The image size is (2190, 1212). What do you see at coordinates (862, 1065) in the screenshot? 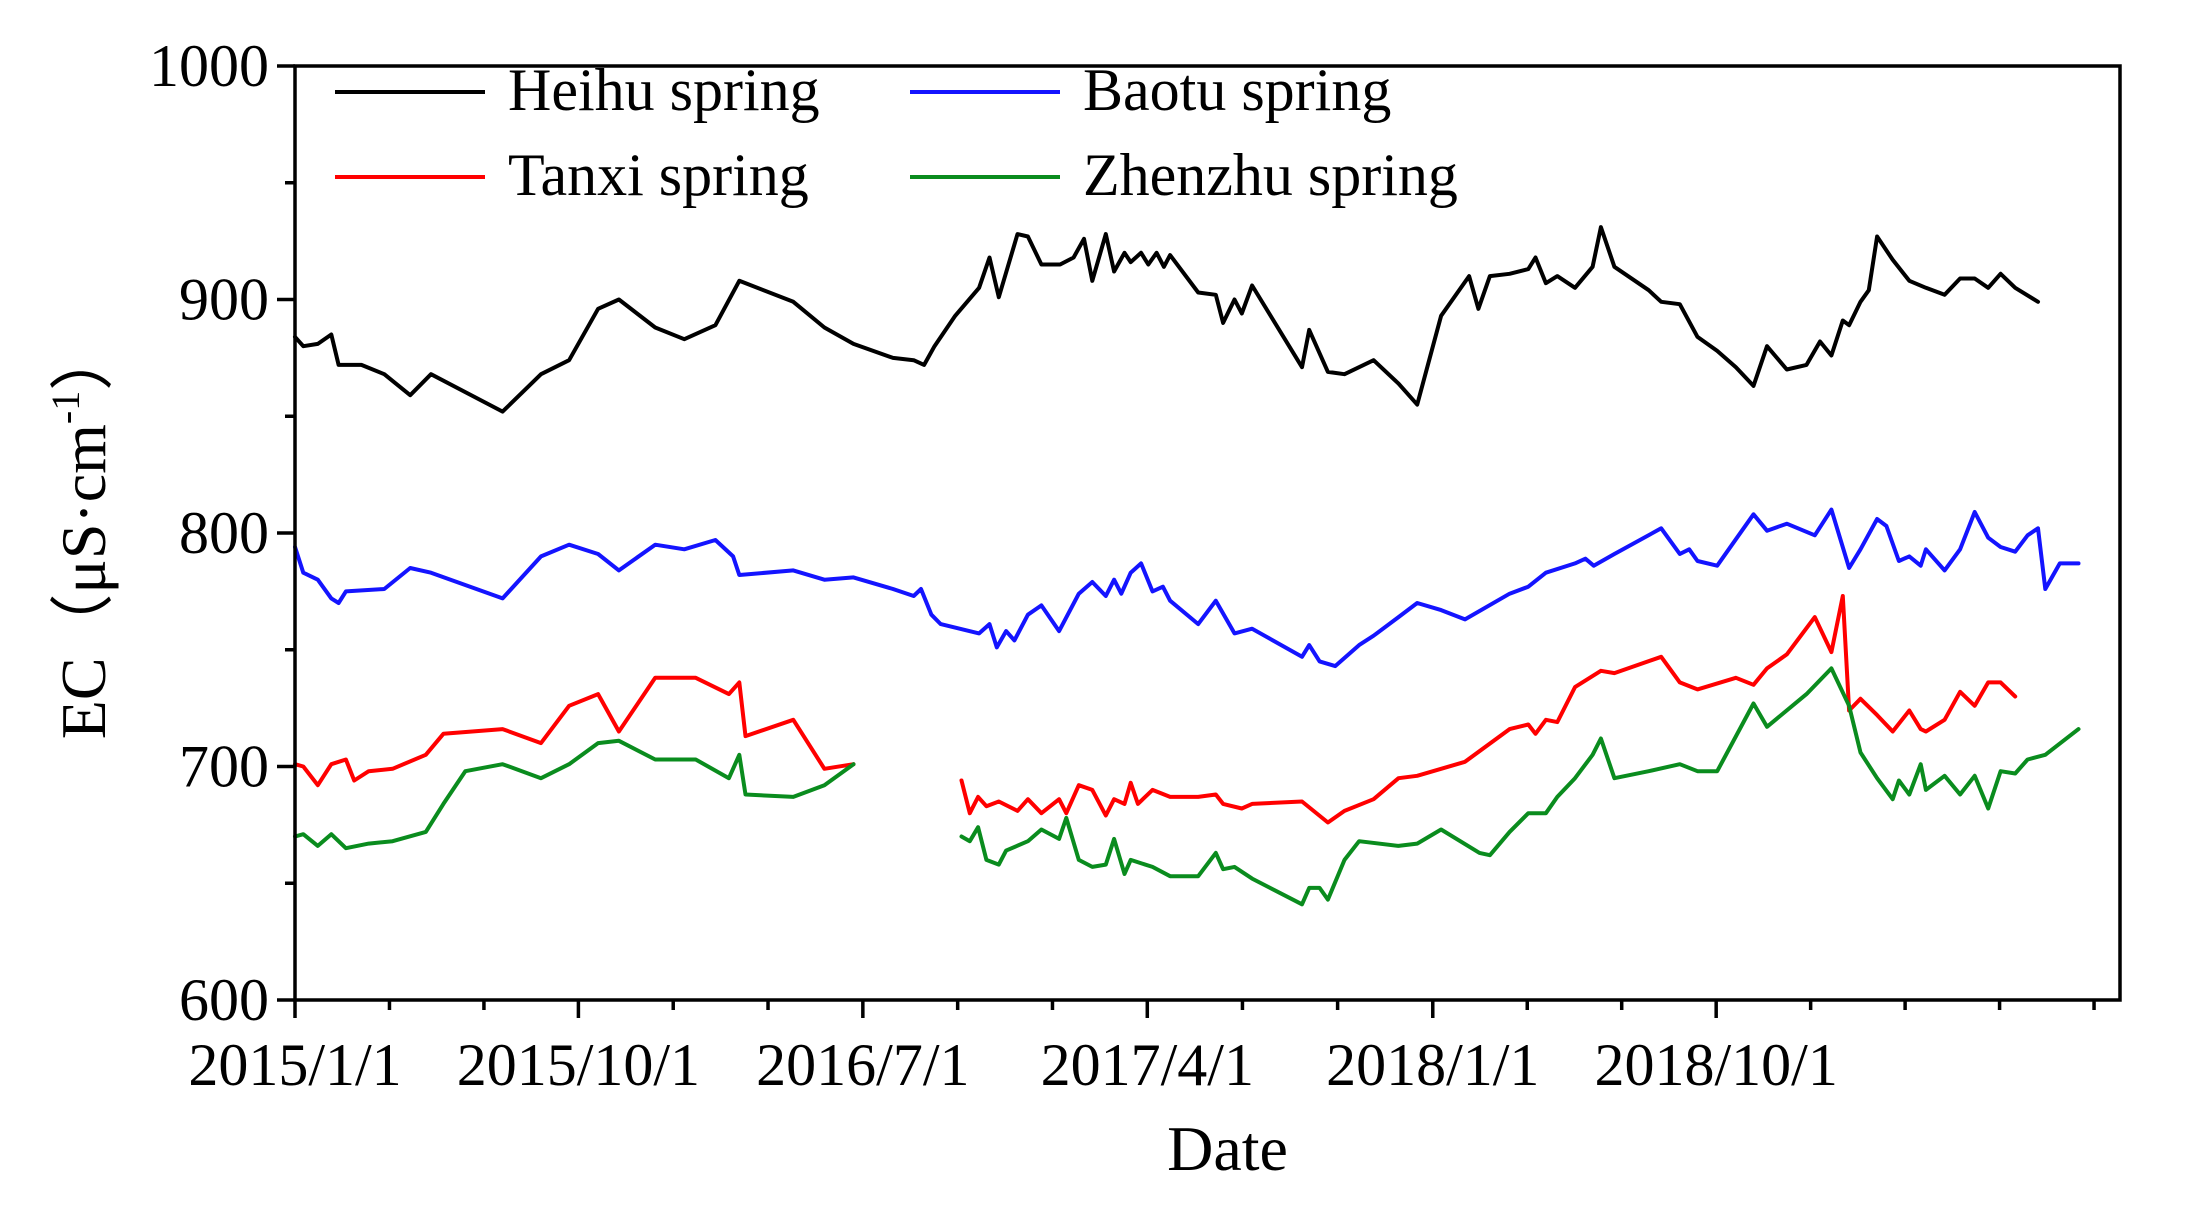
I see `x-tick-label: 2016/7/1` at bounding box center [862, 1065].